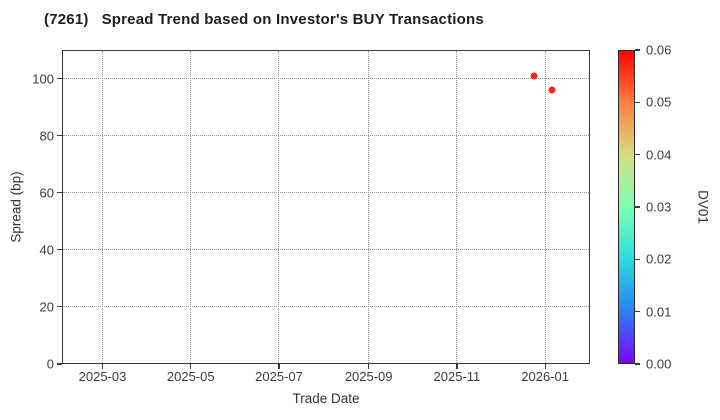 The width and height of the screenshot is (720, 420). Describe the element at coordinates (326, 398) in the screenshot. I see `x-axis-label: Trade Date` at that location.